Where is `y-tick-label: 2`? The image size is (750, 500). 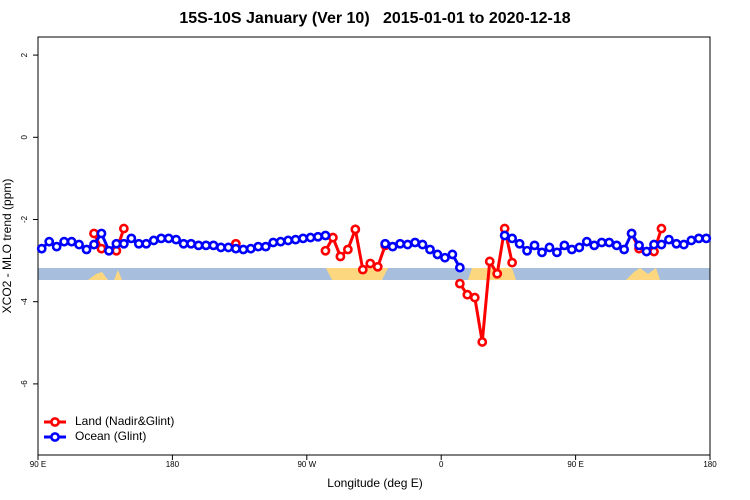
y-tick-label: 2 is located at coordinates (24, 54).